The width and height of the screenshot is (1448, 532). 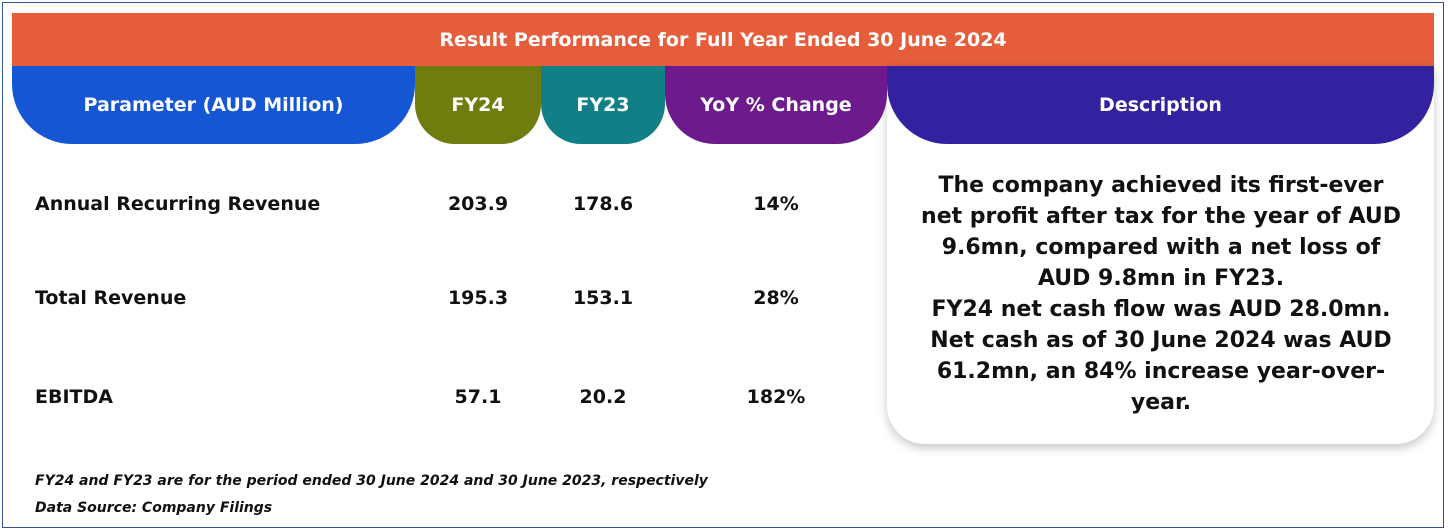 I want to click on header-parameter: Parameter (AUD Million), so click(x=213, y=105).